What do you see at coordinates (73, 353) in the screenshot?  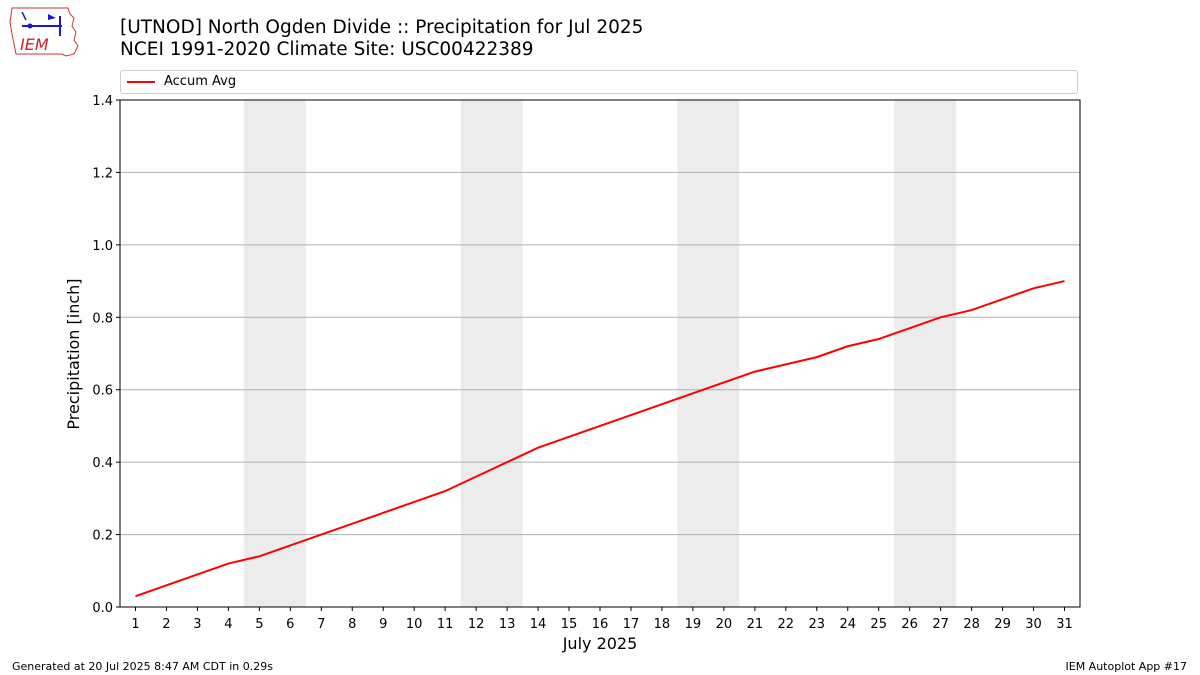 I see `y-axis-label: Precipitation [inch]` at bounding box center [73, 353].